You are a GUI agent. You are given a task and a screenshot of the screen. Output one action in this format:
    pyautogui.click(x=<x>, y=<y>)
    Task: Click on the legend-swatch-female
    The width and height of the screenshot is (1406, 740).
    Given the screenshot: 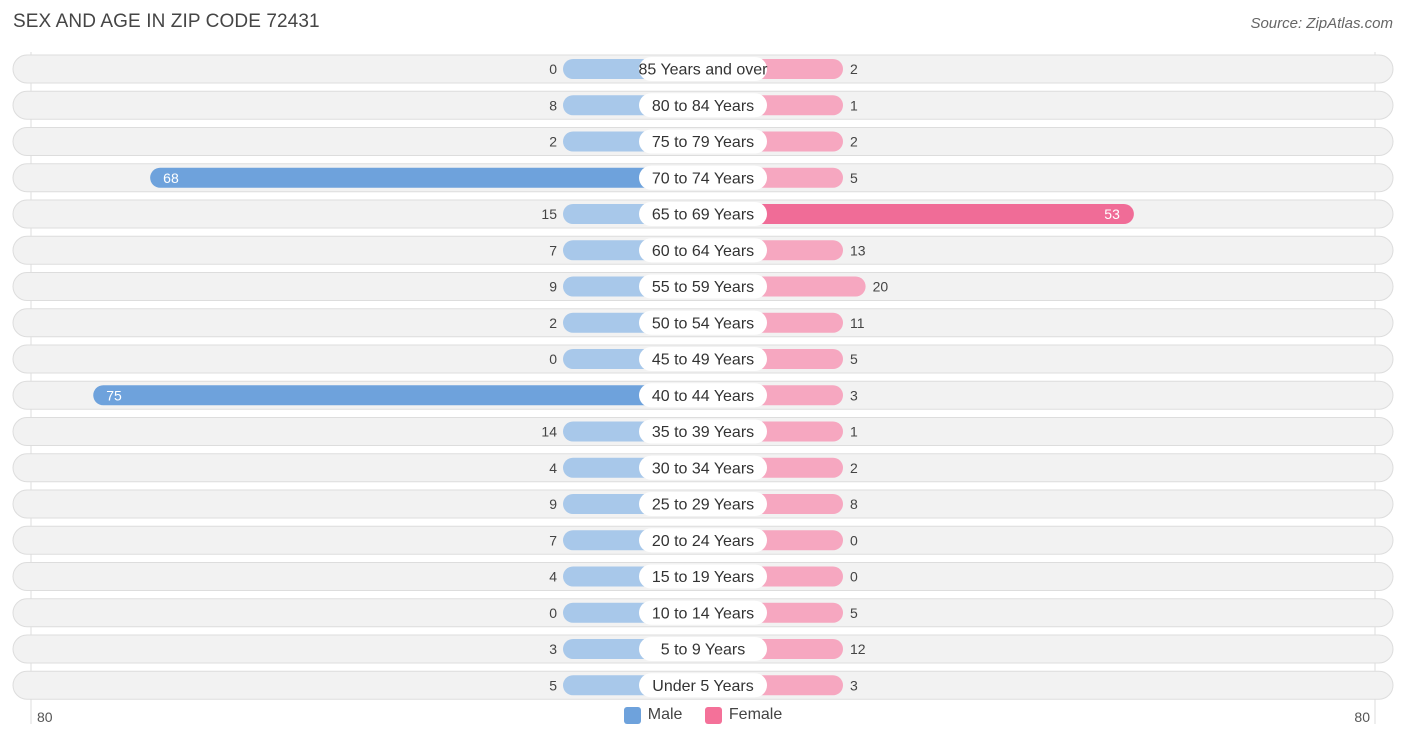 What is the action you would take?
    pyautogui.click(x=713, y=715)
    